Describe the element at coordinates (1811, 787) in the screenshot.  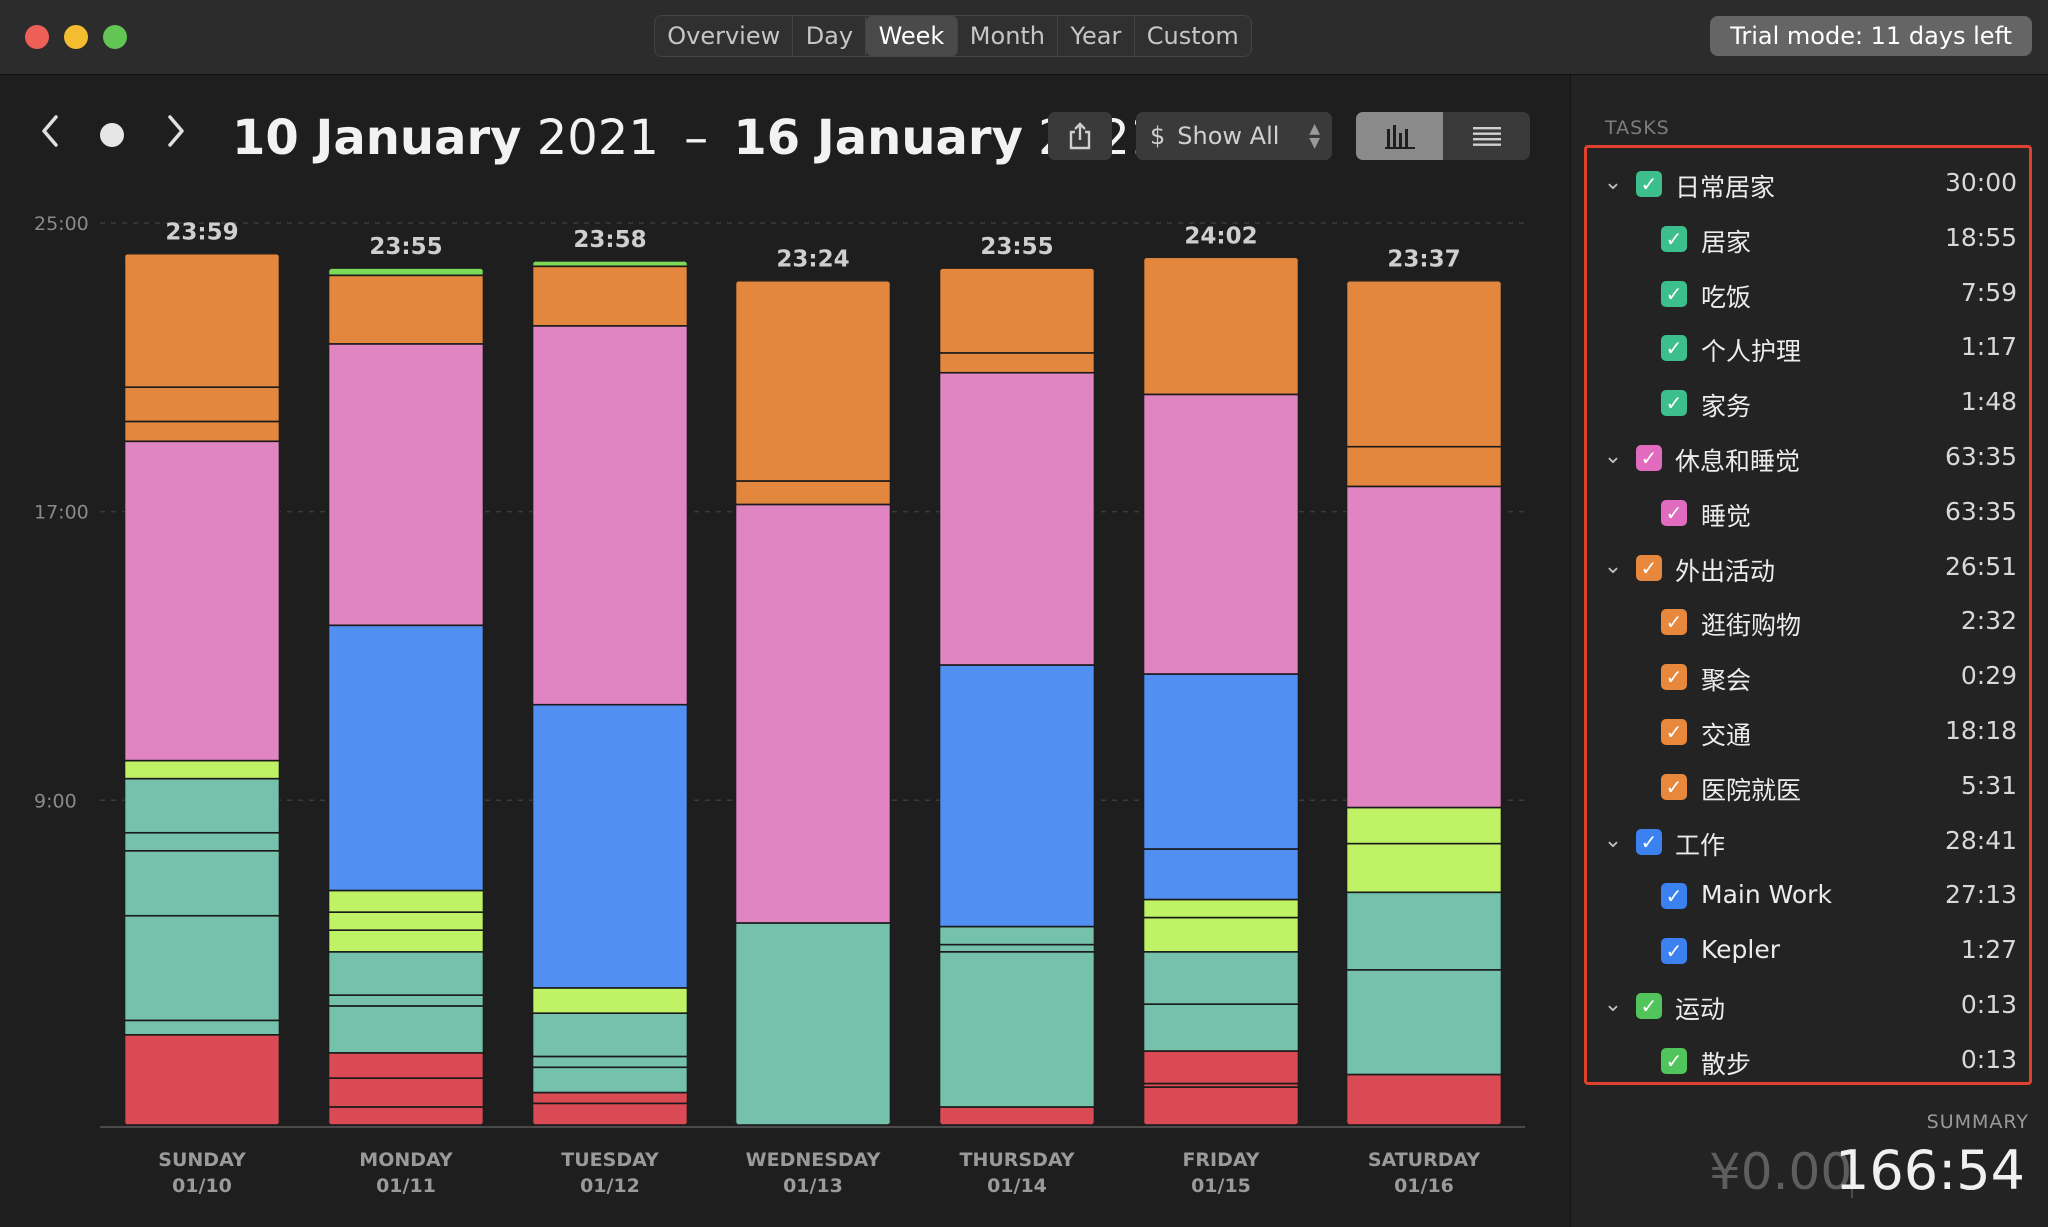
I see `task-row: ✓ 医院就医 5:31` at that location.